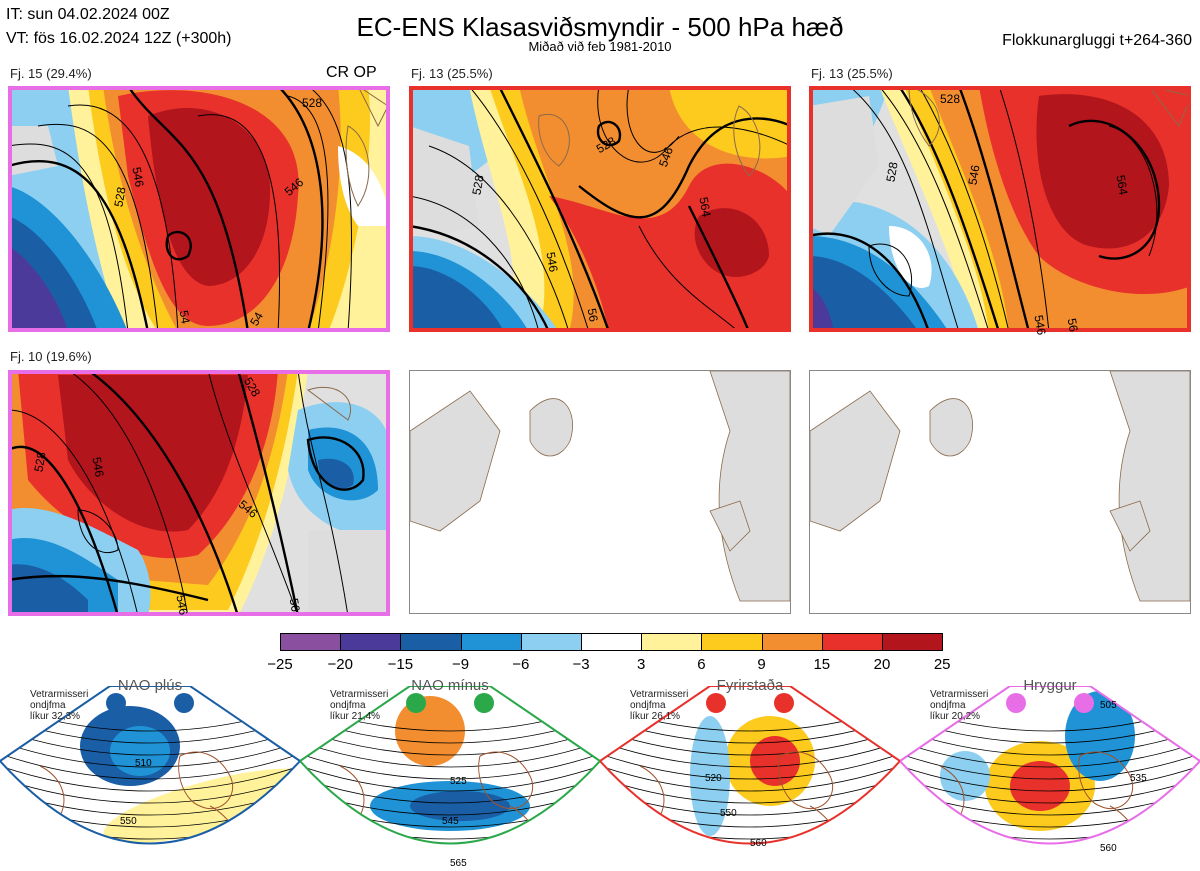 The height and width of the screenshot is (871, 1200). I want to click on page-title: EC-ENS Klasasviðsmyndir - 500 hPa hæð, so click(600, 27).